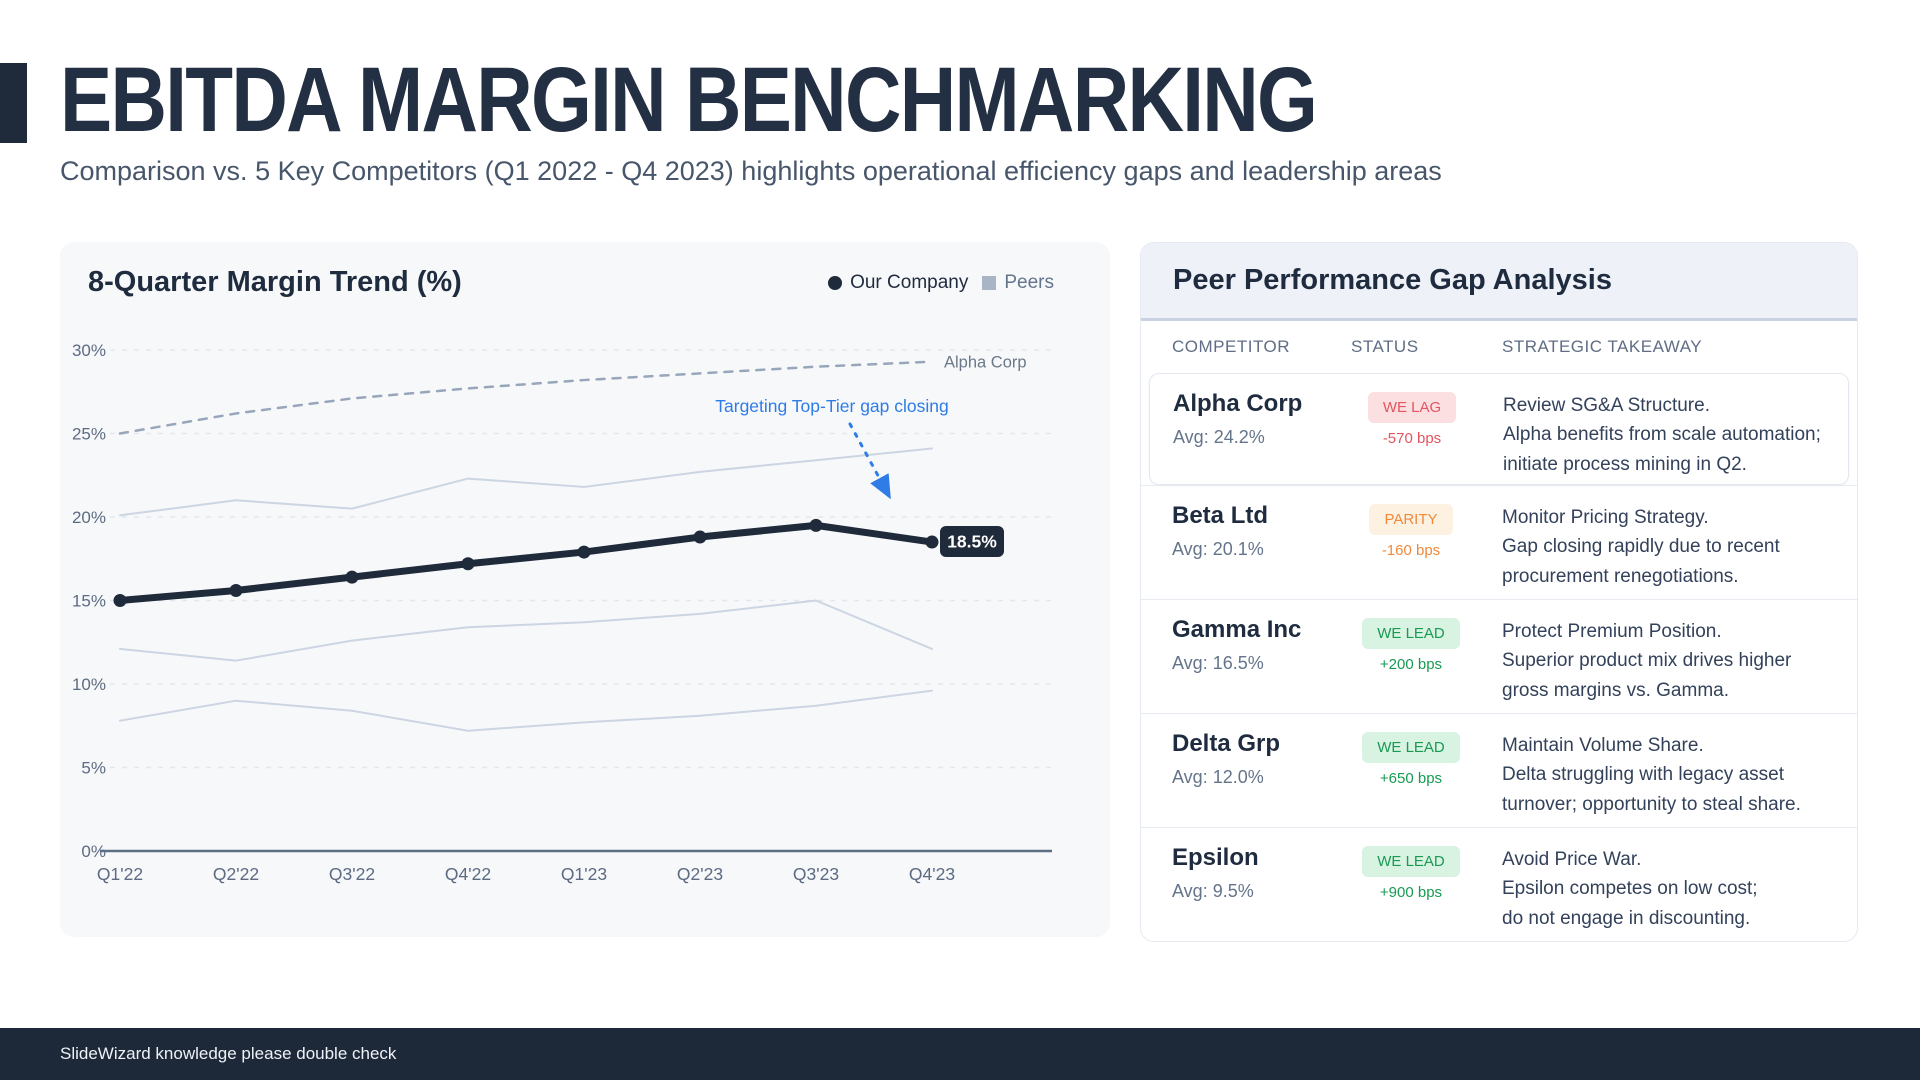  I want to click on legend-item-peers: Peers, so click(1018, 283).